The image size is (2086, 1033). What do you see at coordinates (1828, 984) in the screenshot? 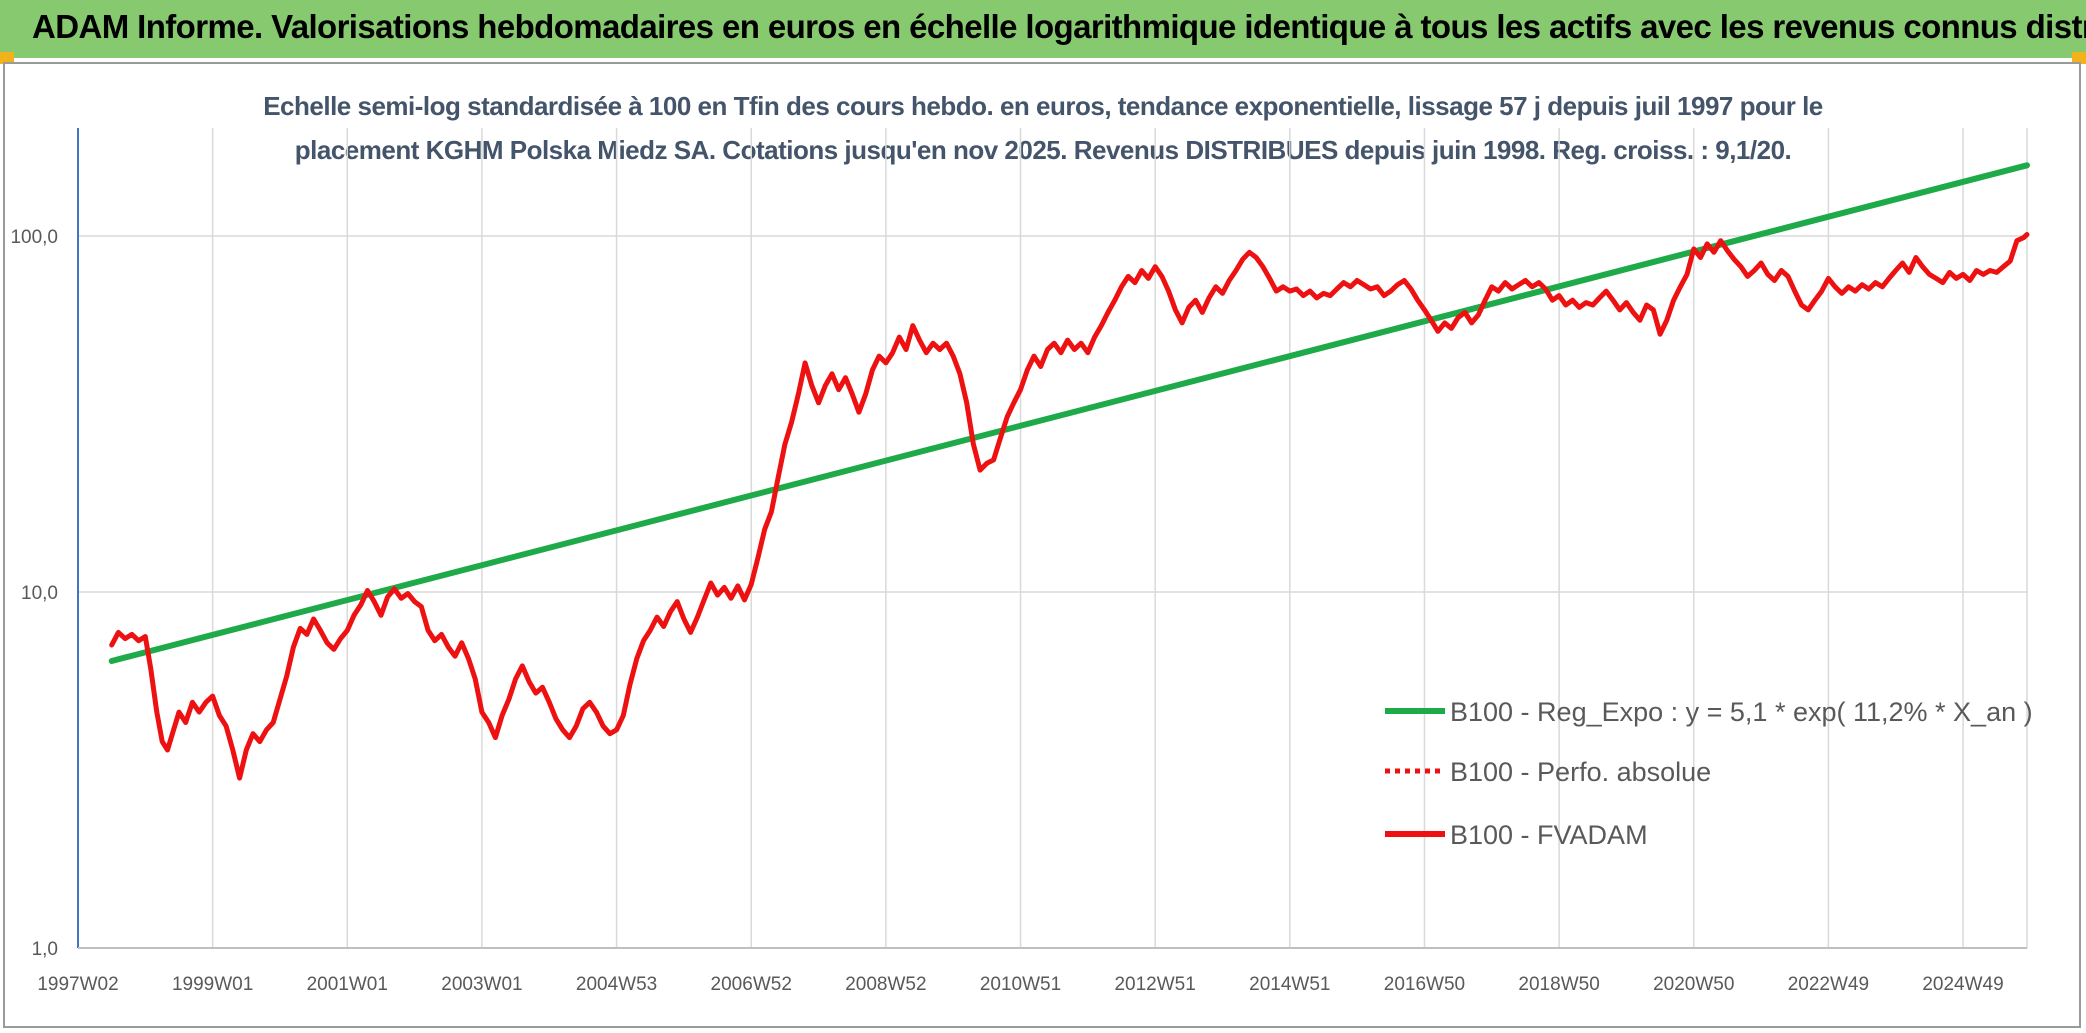
I see `x-tick-label: 2022W49` at bounding box center [1828, 984].